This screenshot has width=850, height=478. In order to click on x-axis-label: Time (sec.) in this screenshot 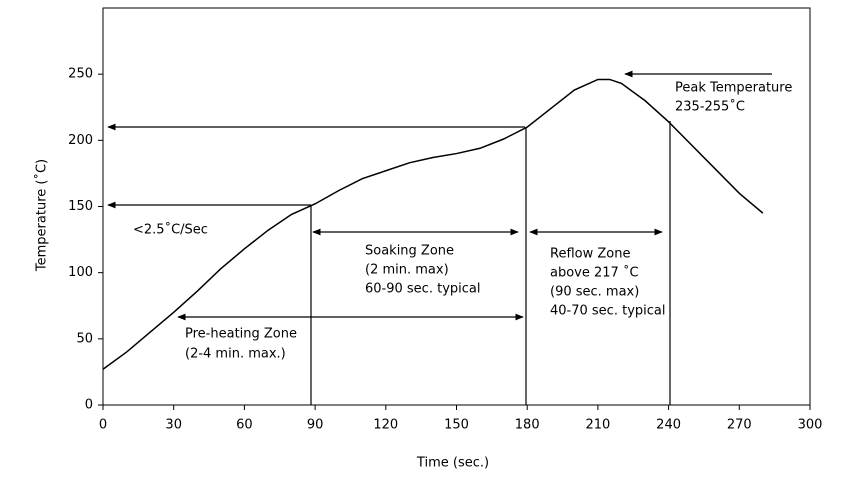, I will do `click(452, 463)`.